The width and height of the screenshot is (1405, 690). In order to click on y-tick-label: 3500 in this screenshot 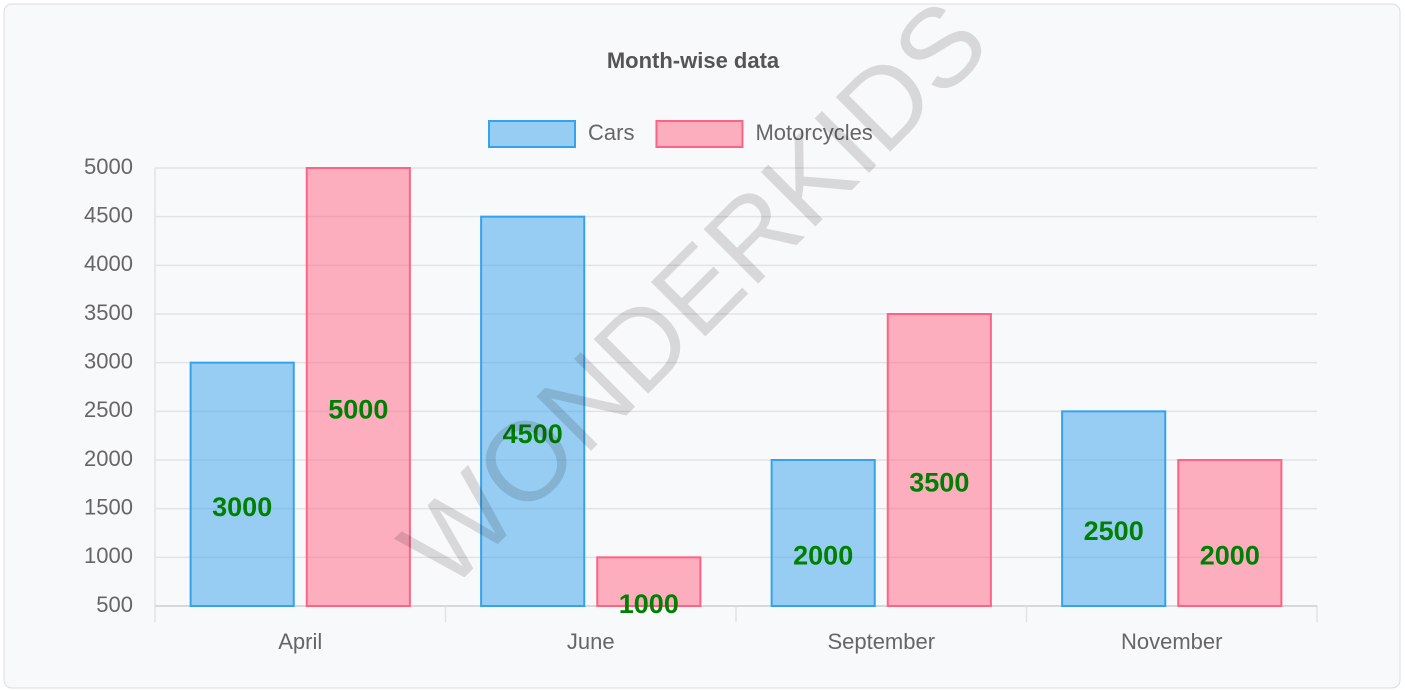, I will do `click(108, 312)`.